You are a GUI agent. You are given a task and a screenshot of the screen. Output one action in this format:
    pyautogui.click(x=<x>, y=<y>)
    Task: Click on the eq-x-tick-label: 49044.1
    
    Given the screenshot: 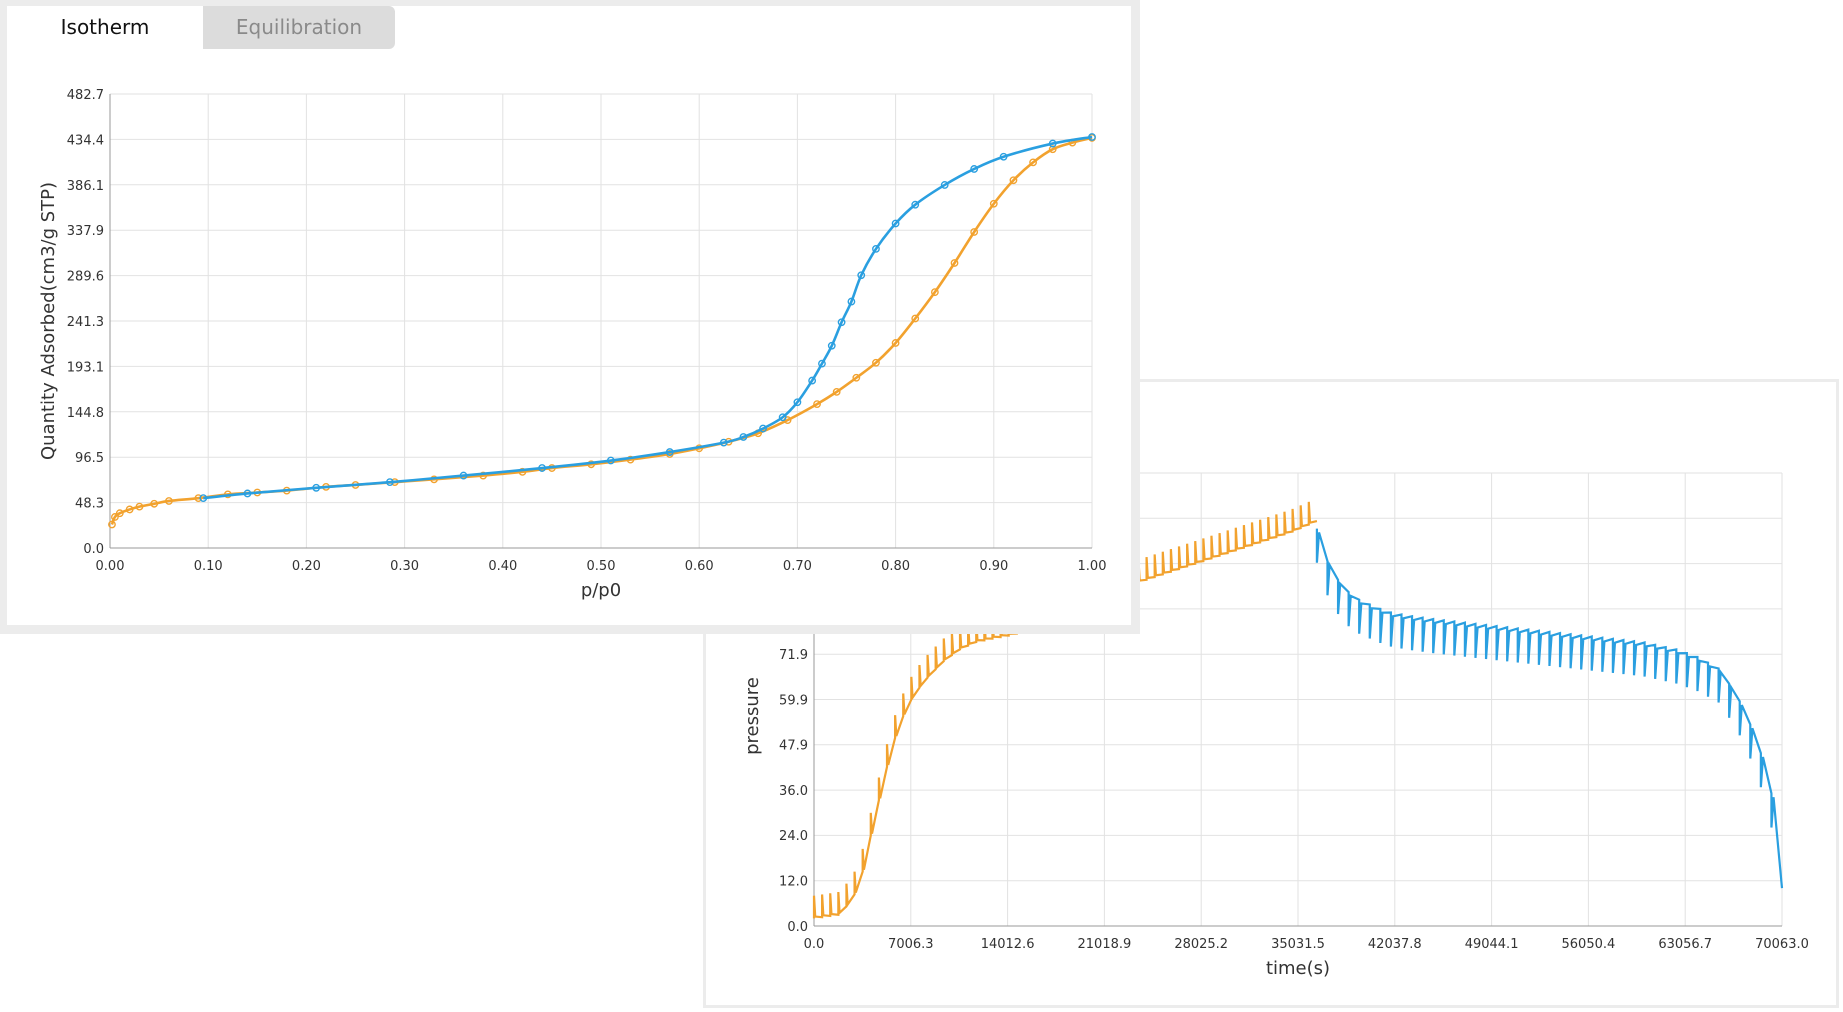 What is the action you would take?
    pyautogui.click(x=1492, y=944)
    